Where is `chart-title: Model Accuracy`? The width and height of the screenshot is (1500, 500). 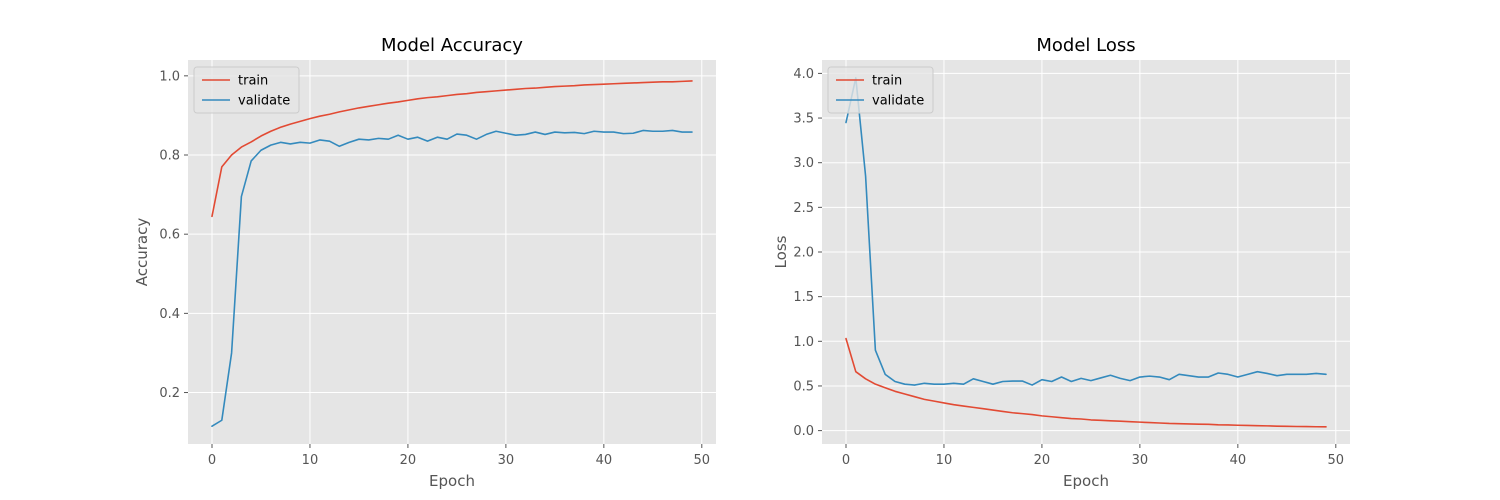
chart-title: Model Accuracy is located at coordinates (452, 45).